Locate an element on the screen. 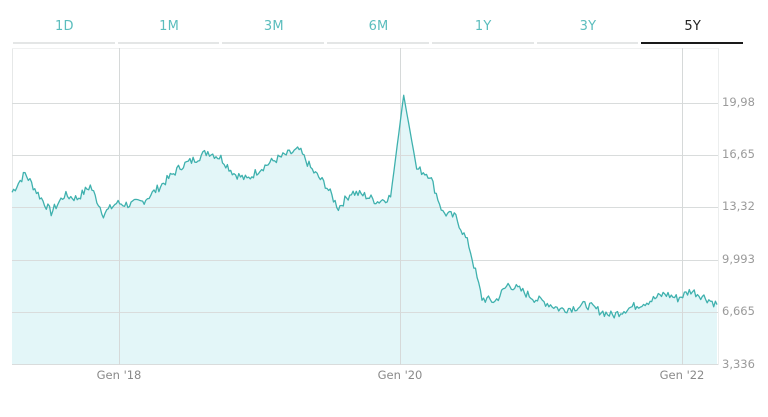 The image size is (768, 417). tab-label: 1Y is located at coordinates (483, 26).